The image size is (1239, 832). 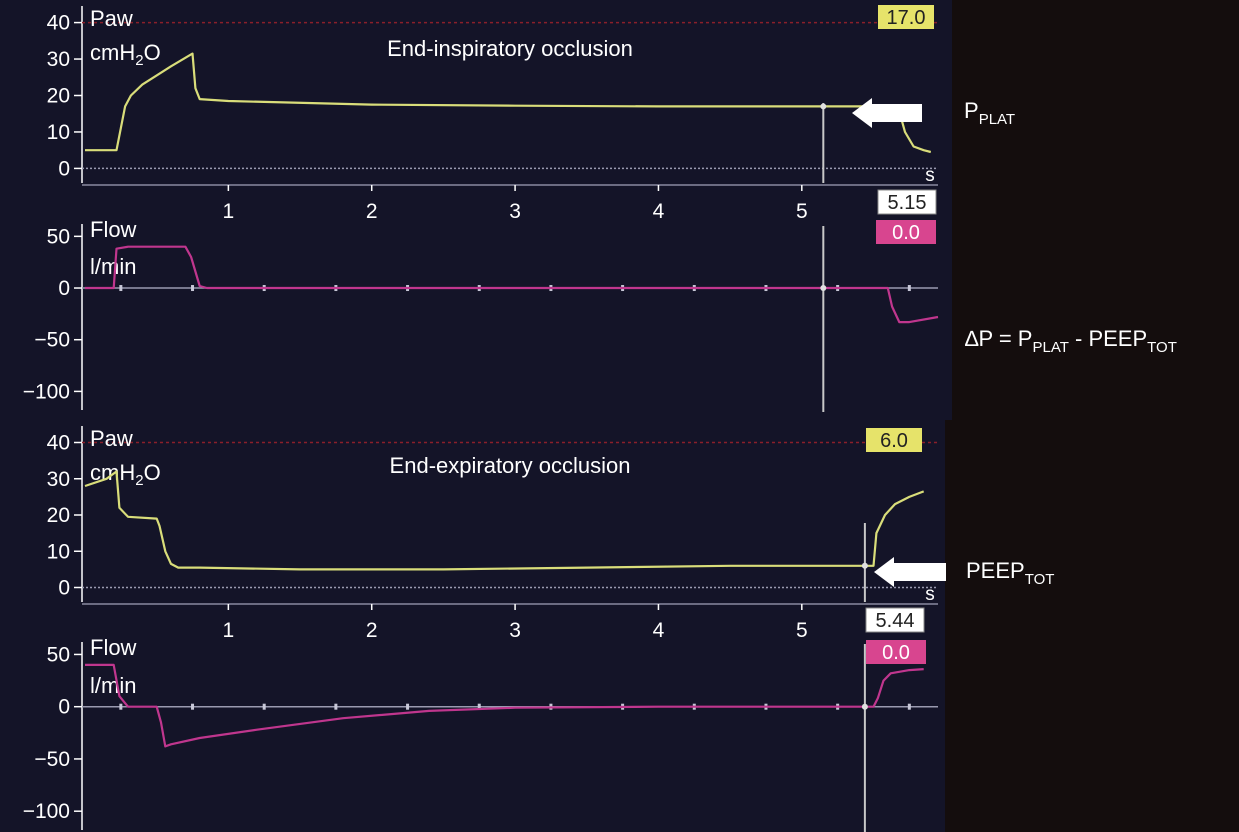 I want to click on bottom-flow-readout-value: 0.0, so click(x=896, y=653).